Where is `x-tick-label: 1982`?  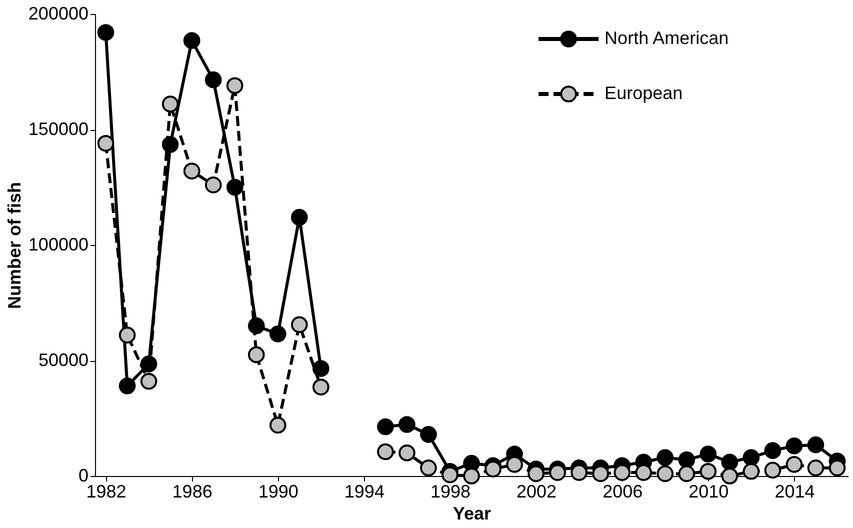
x-tick-label: 1982 is located at coordinates (106, 492).